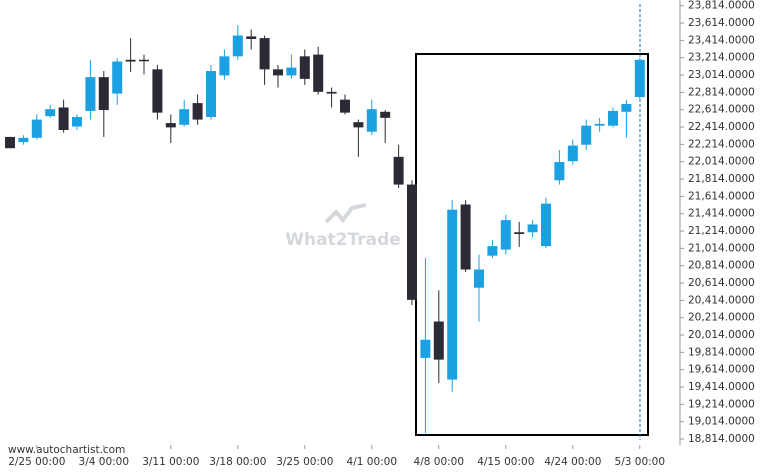 This screenshot has width=760, height=475. Describe the element at coordinates (36, 462) in the screenshot. I see `x-tick-label: 2/25 00:00` at that location.